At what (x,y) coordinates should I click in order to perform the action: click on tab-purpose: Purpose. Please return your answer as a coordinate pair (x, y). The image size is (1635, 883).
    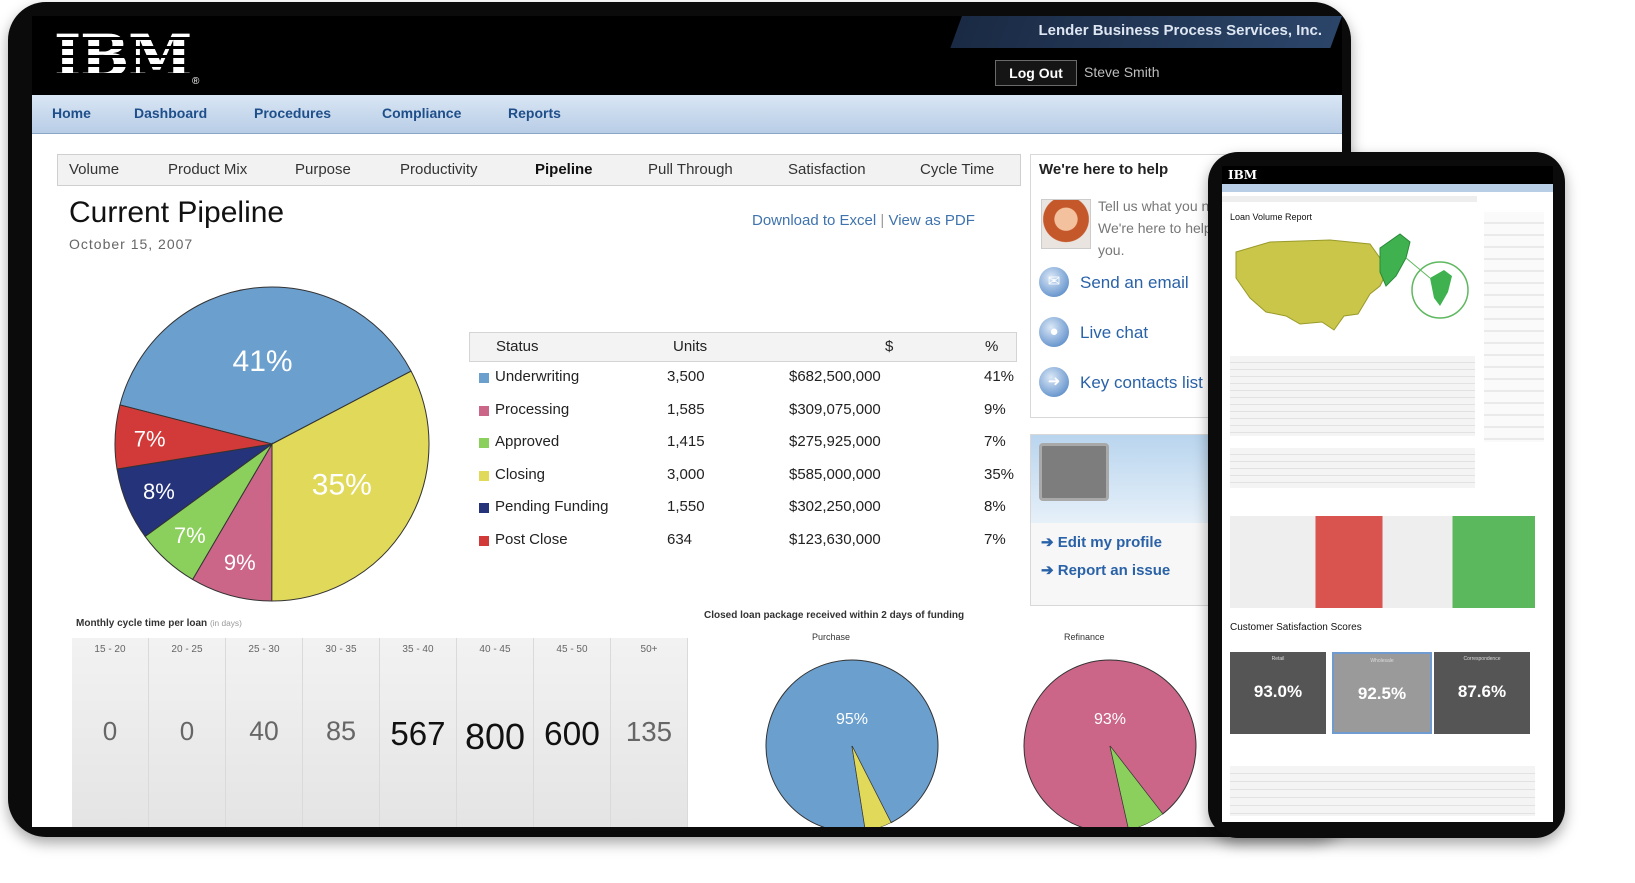
    Looking at the image, I should click on (323, 169).